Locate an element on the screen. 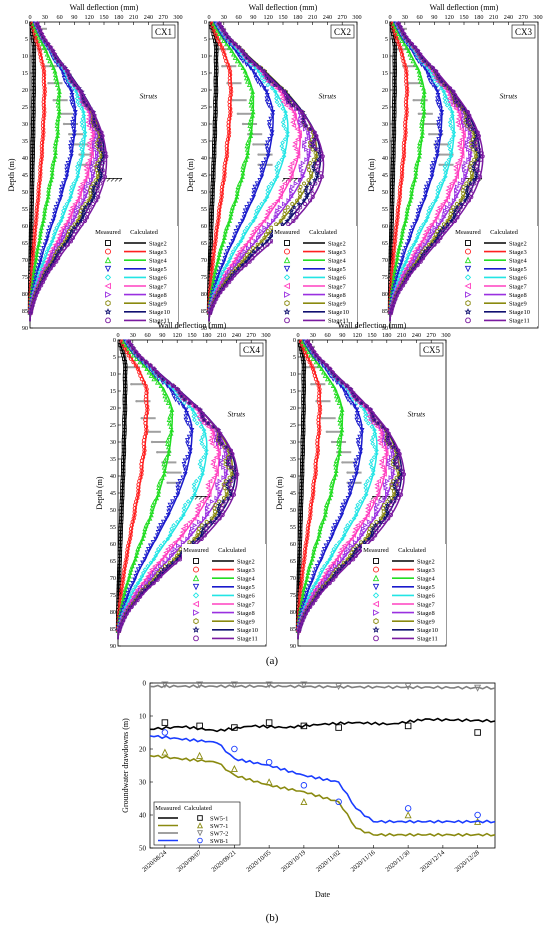 This screenshot has height=926, width=550. x-tick-label: 210 is located at coordinates (312, 17).